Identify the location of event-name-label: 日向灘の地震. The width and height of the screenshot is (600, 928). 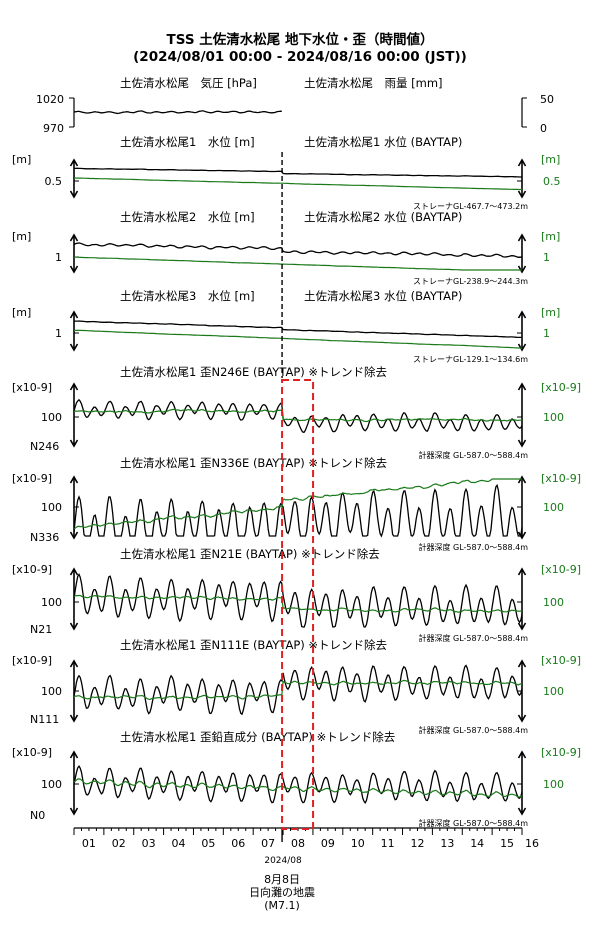
(282, 892).